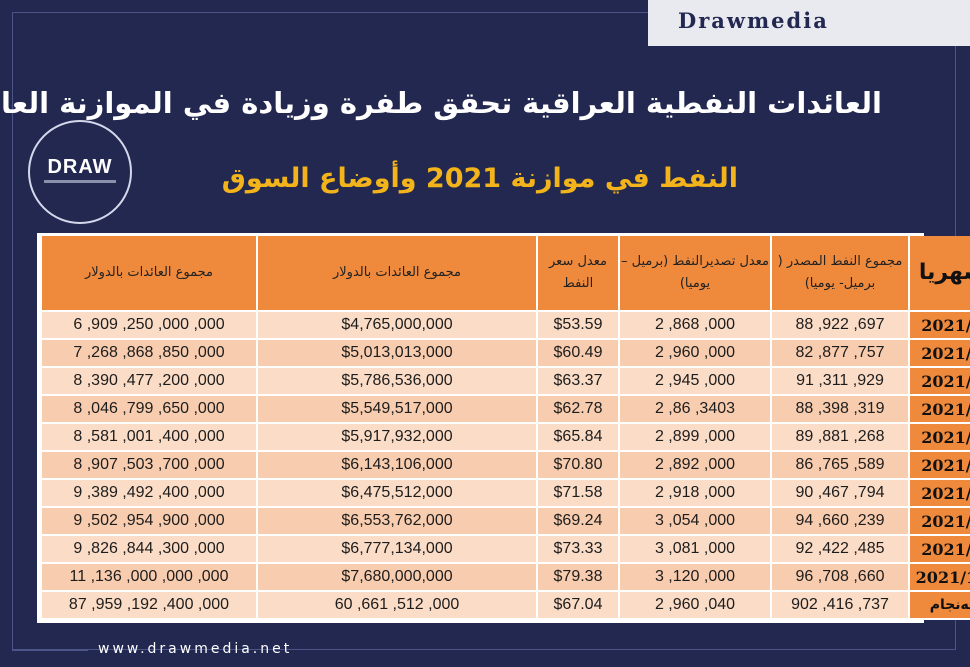 The height and width of the screenshot is (667, 970). I want to click on cell-export-rate: 2 ,86 ,3403, so click(695, 410).